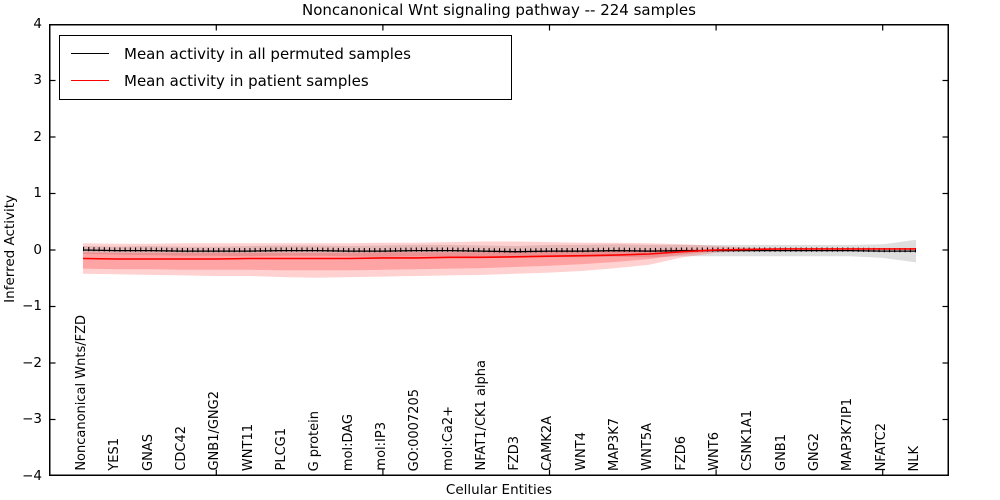 This screenshot has height=500, width=1000. I want to click on x-category-label: YES1, so click(115, 454).